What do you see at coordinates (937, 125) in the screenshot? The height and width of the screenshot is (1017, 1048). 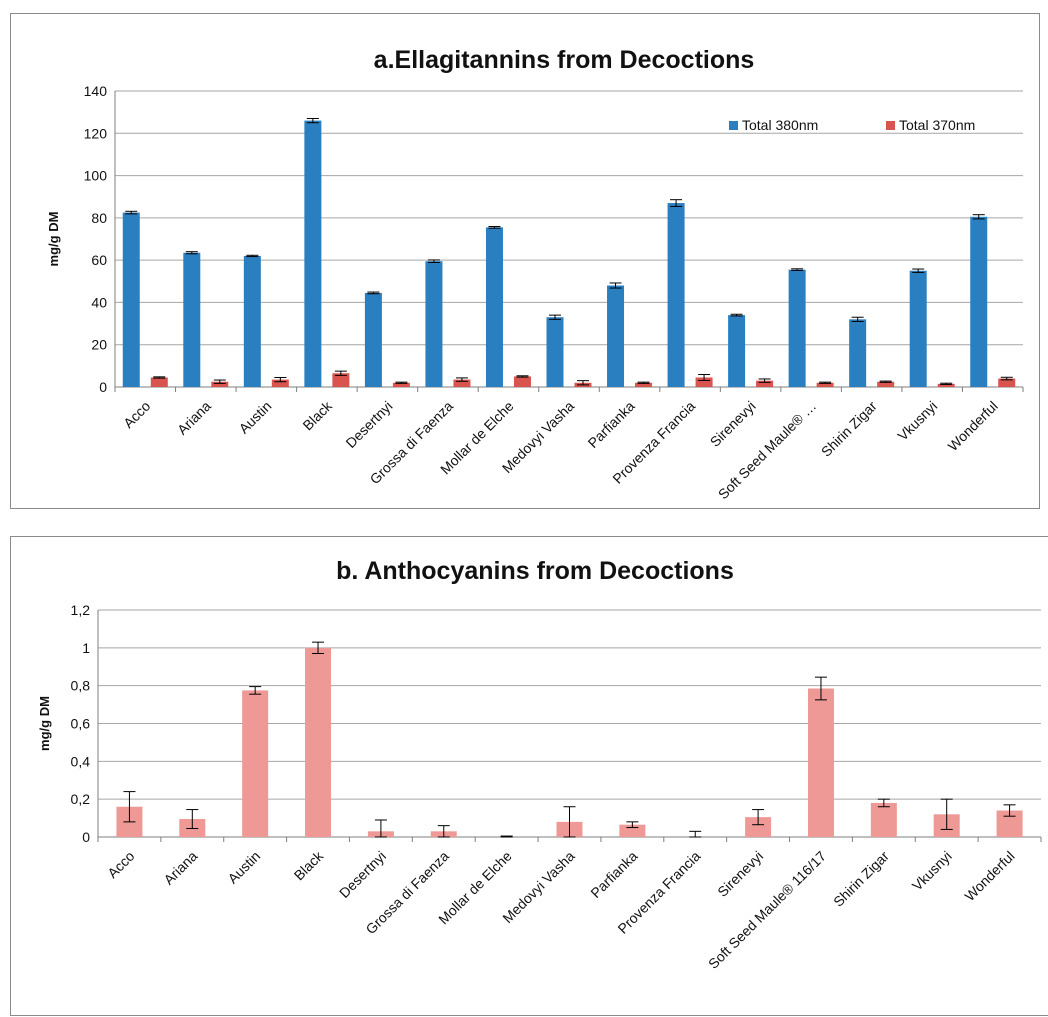 I see `legend-label: Total 370nm` at bounding box center [937, 125].